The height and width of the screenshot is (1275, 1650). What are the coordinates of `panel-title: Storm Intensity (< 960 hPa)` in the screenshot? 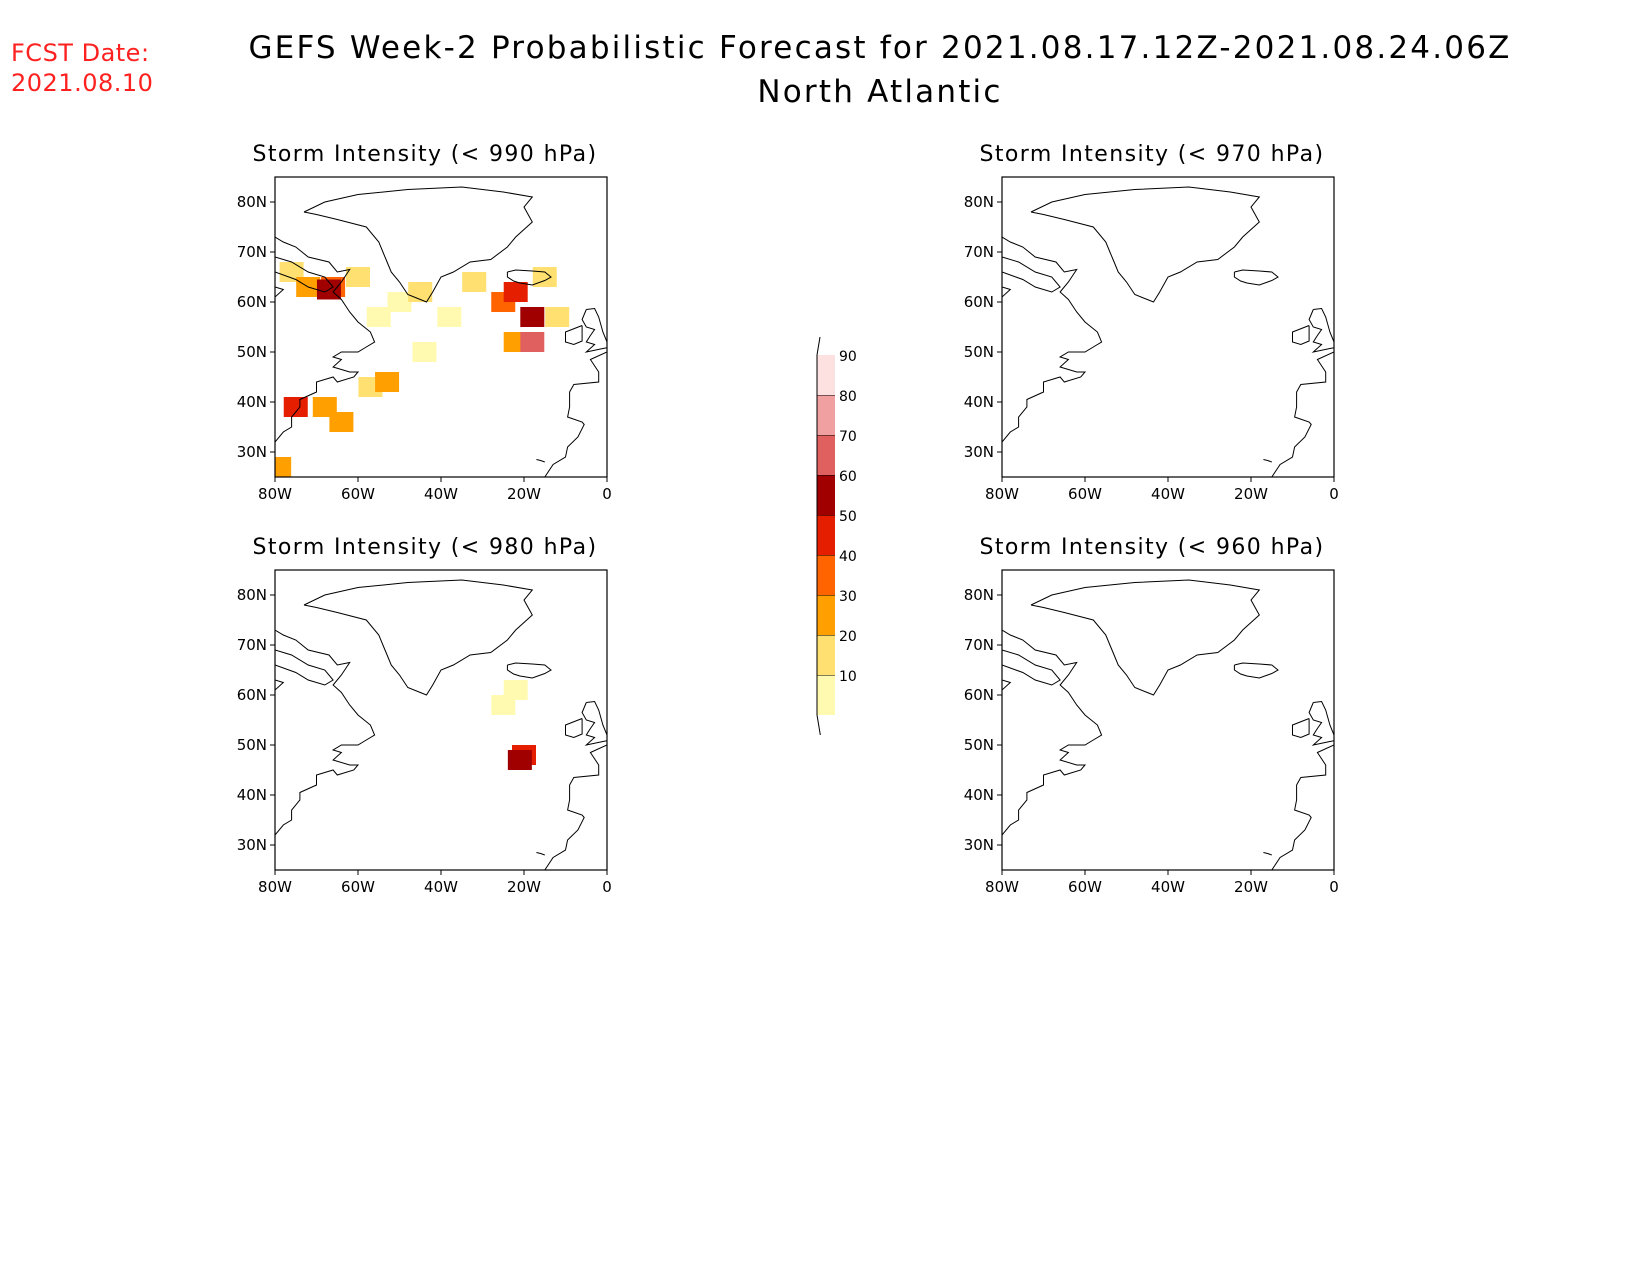 It's located at (1152, 547).